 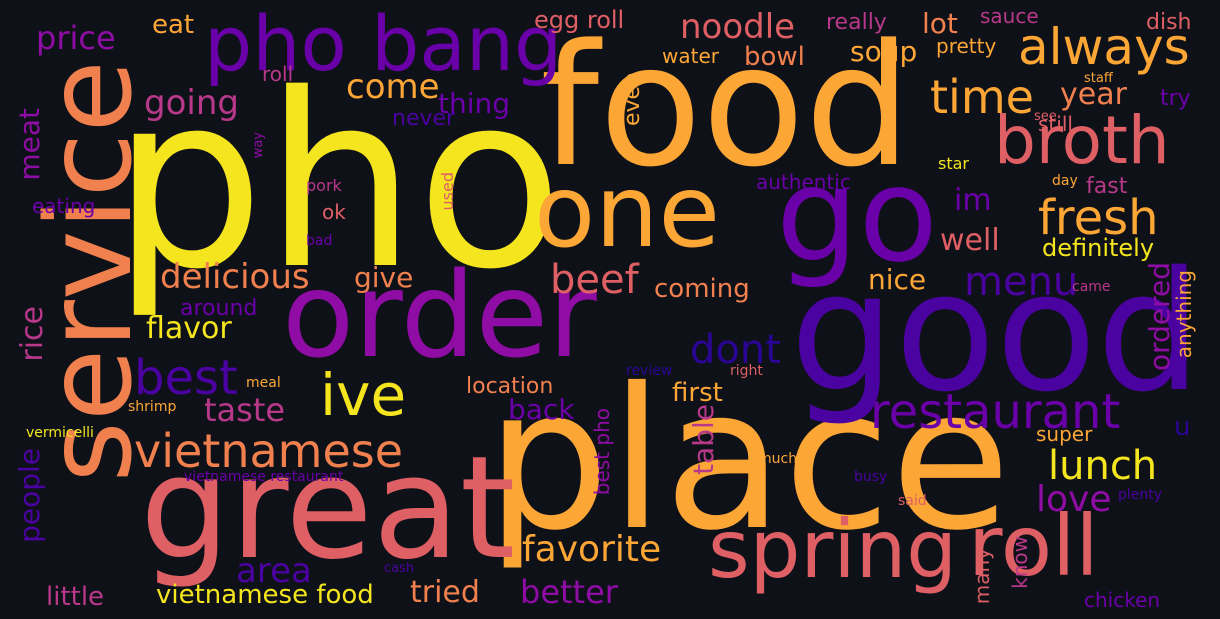 What do you see at coordinates (445, 592) in the screenshot?
I see `word-tried: tried` at bounding box center [445, 592].